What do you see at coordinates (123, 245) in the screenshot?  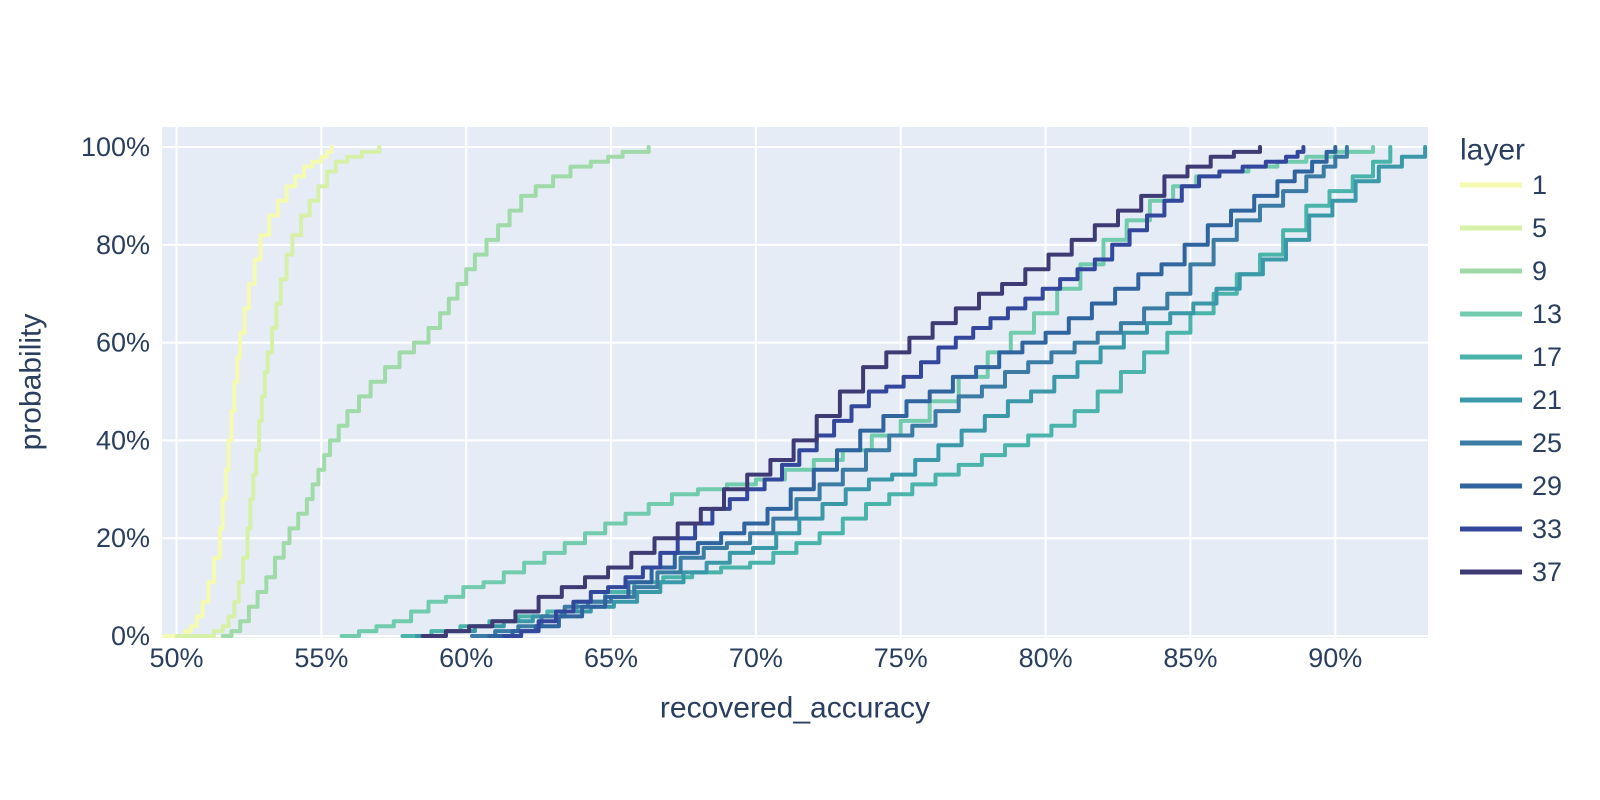 I see `y-tick-label-80%: 80%` at bounding box center [123, 245].